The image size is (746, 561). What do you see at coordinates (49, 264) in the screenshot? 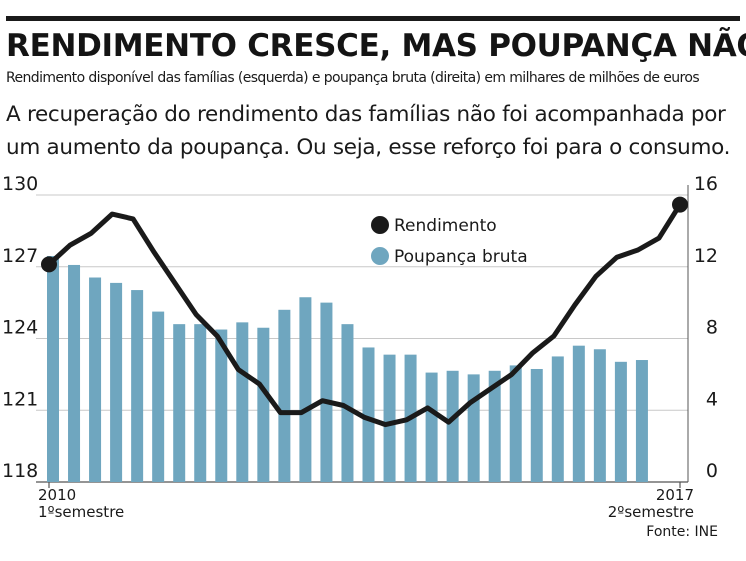
I see `rendimento-start-point` at bounding box center [49, 264].